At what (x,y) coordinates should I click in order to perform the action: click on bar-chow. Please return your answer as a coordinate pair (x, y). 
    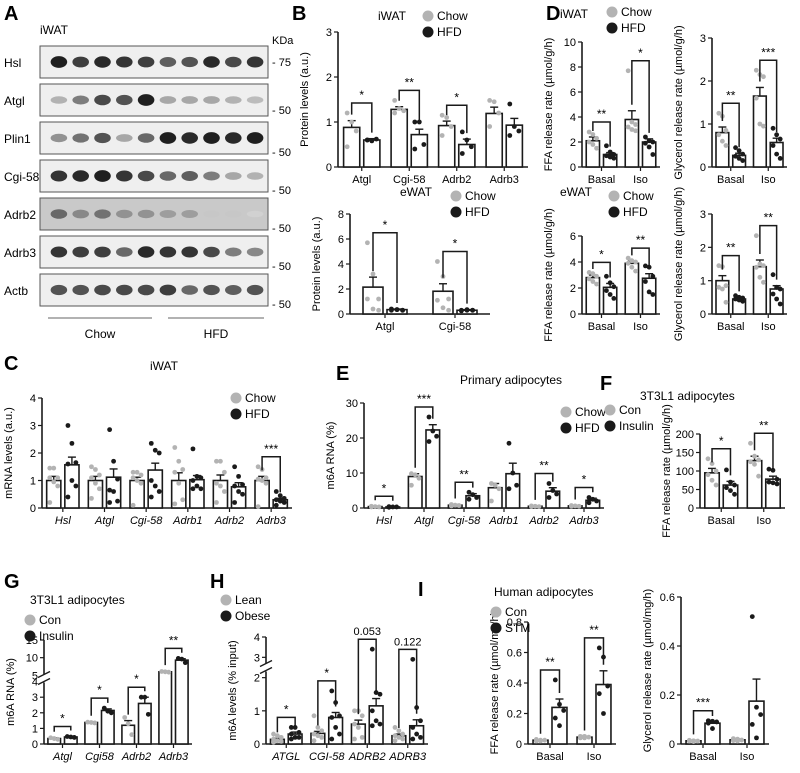
    Looking at the image, I should click on (760, 131).